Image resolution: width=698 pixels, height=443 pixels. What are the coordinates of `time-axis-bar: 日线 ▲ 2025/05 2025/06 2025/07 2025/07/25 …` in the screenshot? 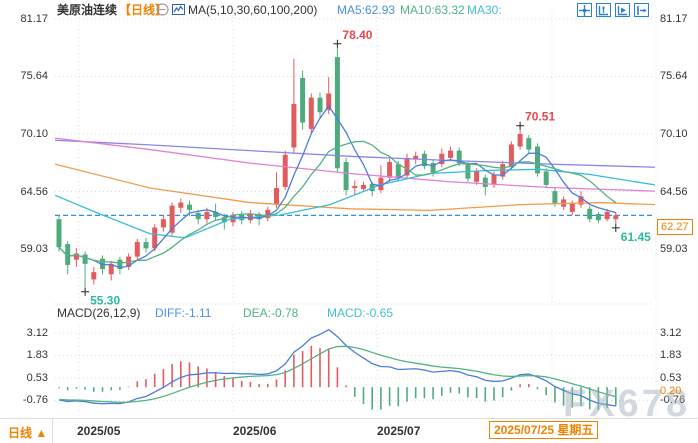 It's located at (349, 430).